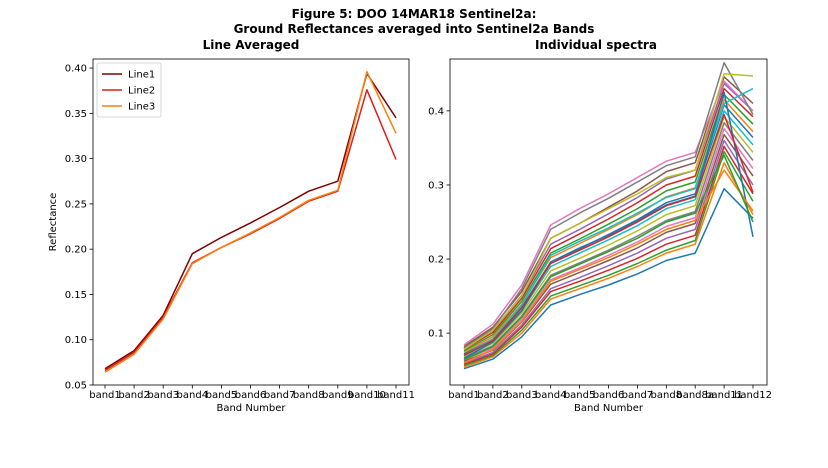  I want to click on x-tick-label: band9, so click(338, 395).